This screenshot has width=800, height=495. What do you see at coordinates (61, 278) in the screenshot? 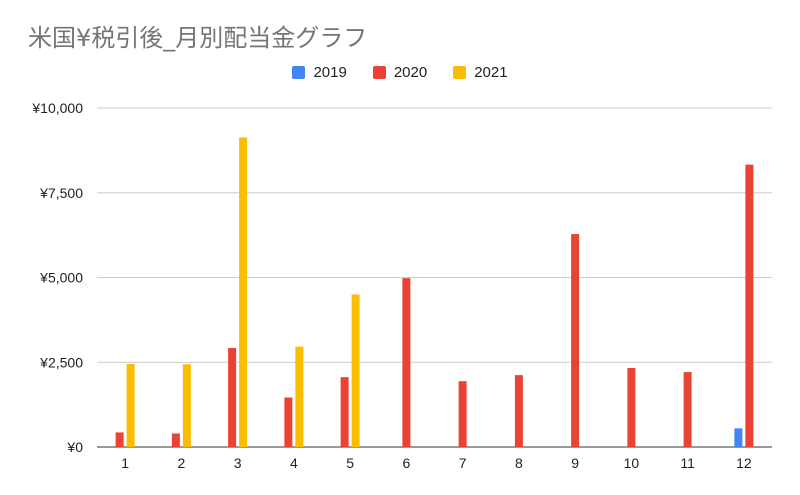
I see `y-tick-label: ¥5,000` at bounding box center [61, 278].